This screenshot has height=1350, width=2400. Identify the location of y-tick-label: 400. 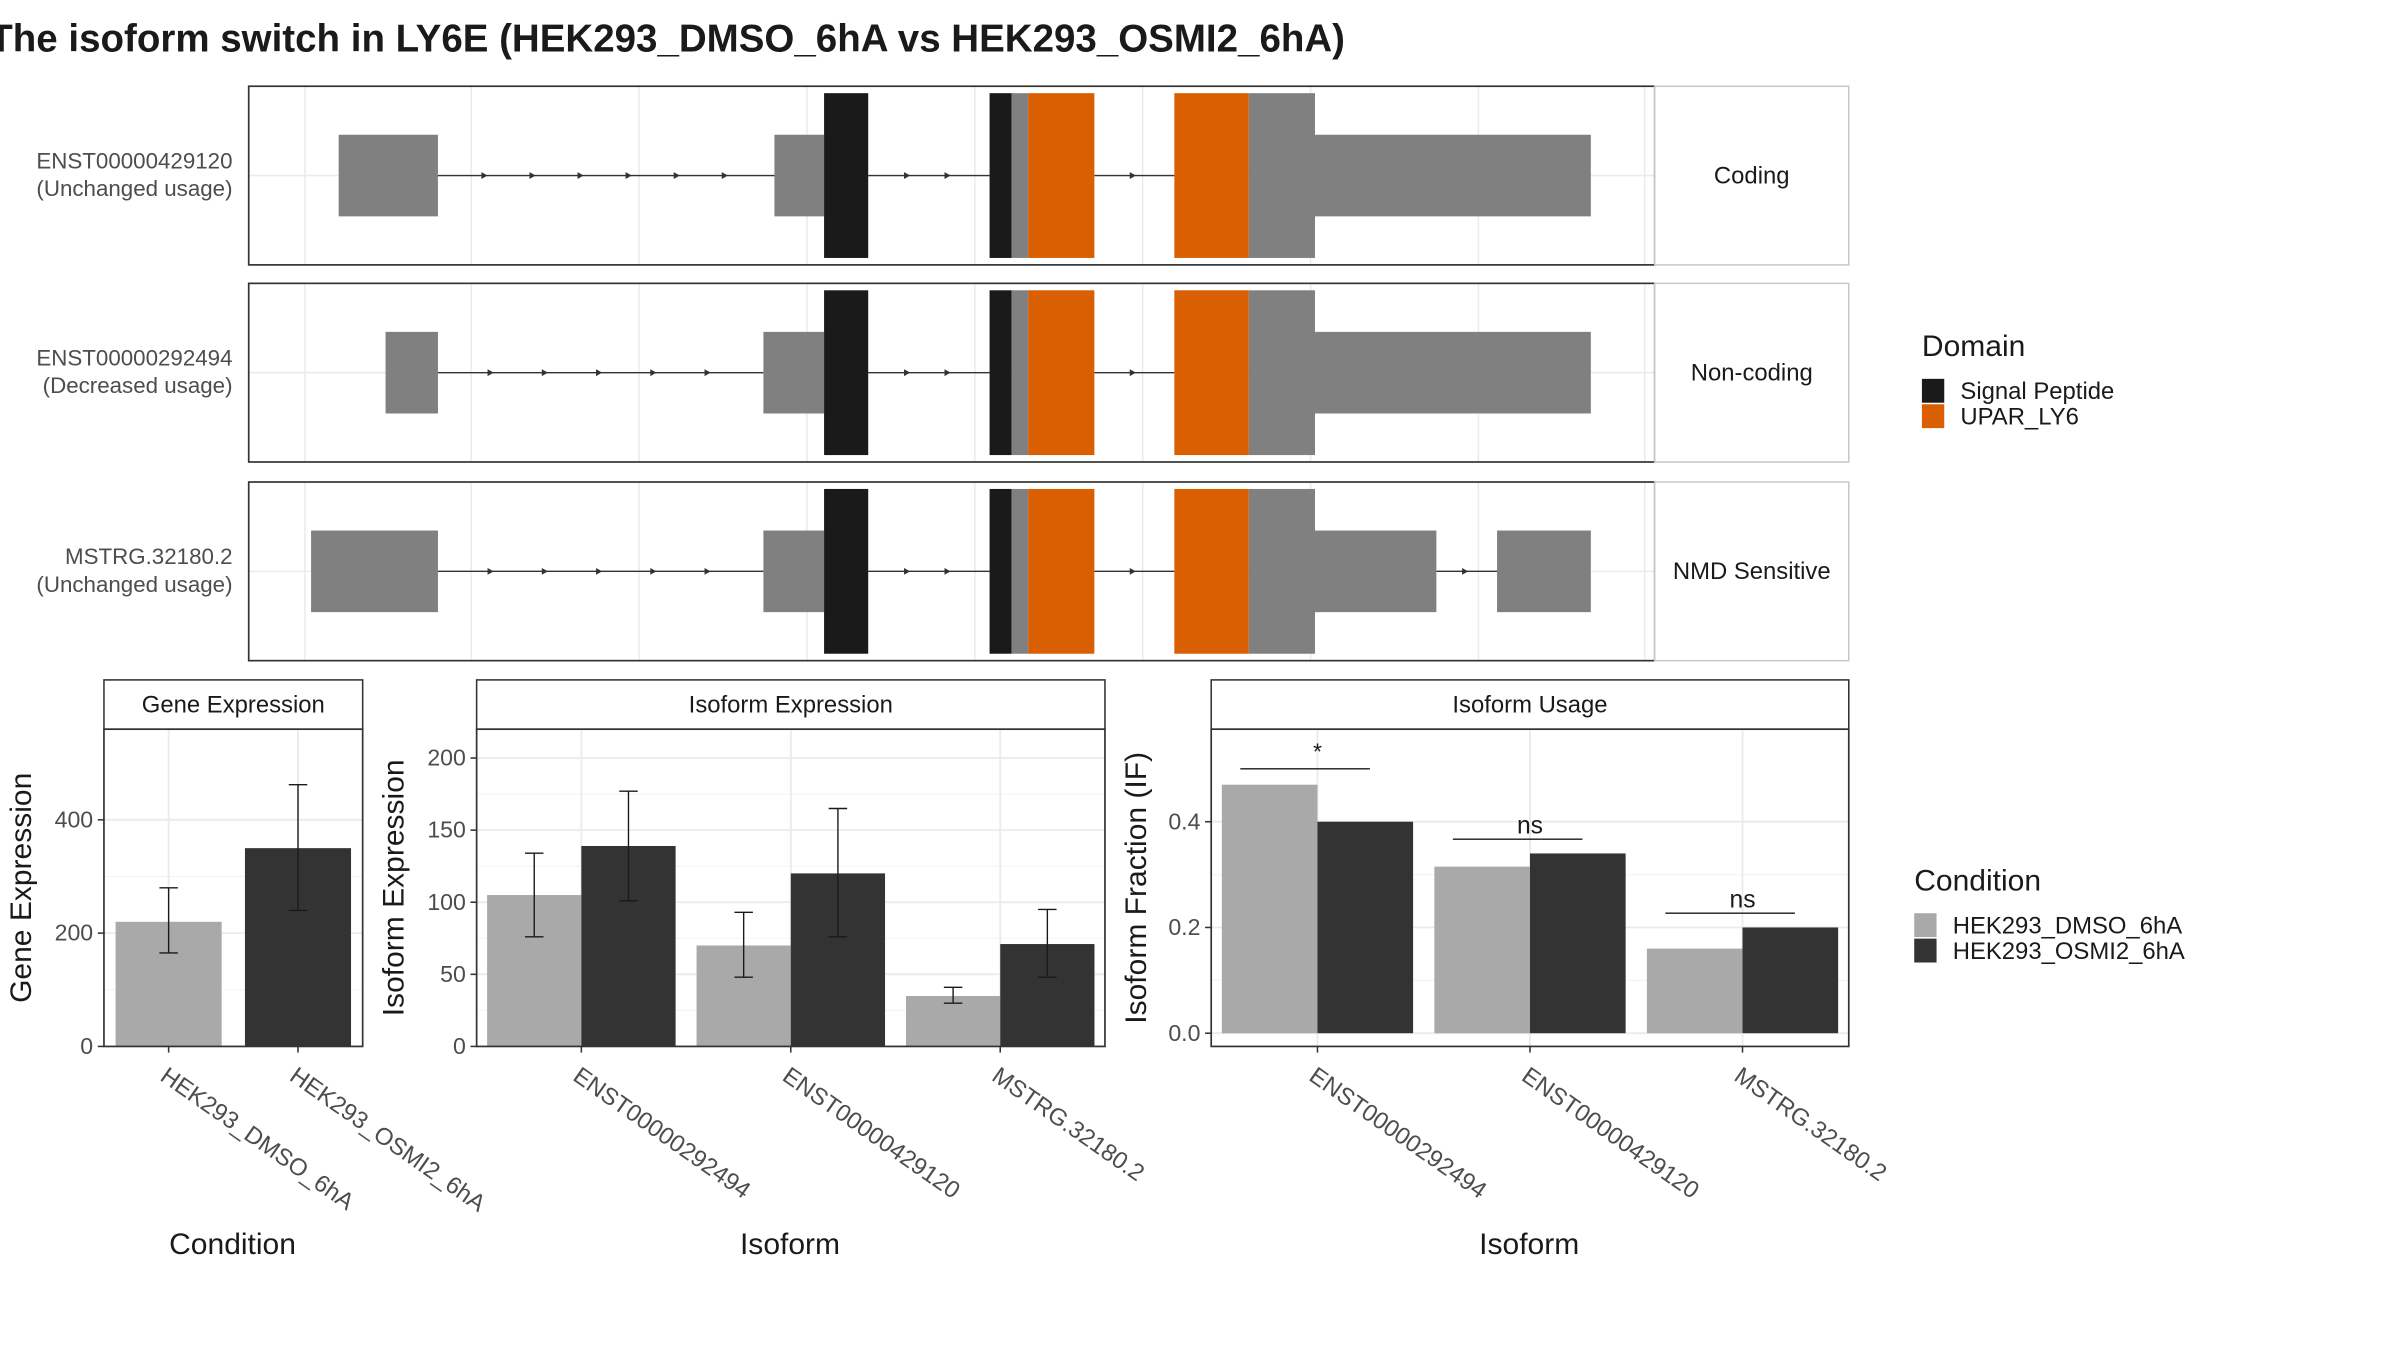
(74, 819).